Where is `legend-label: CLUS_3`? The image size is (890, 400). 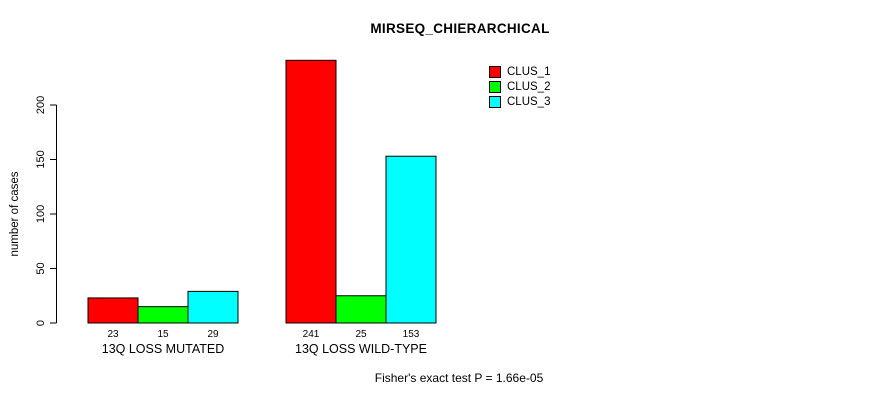 legend-label: CLUS_3 is located at coordinates (529, 101).